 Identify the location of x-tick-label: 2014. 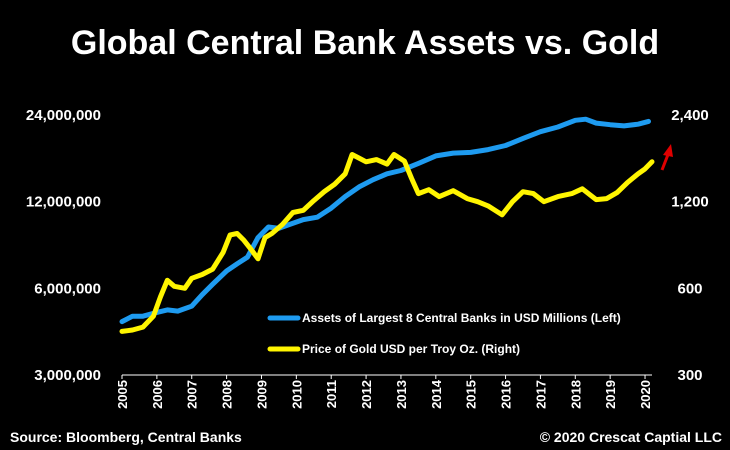
(436, 394).